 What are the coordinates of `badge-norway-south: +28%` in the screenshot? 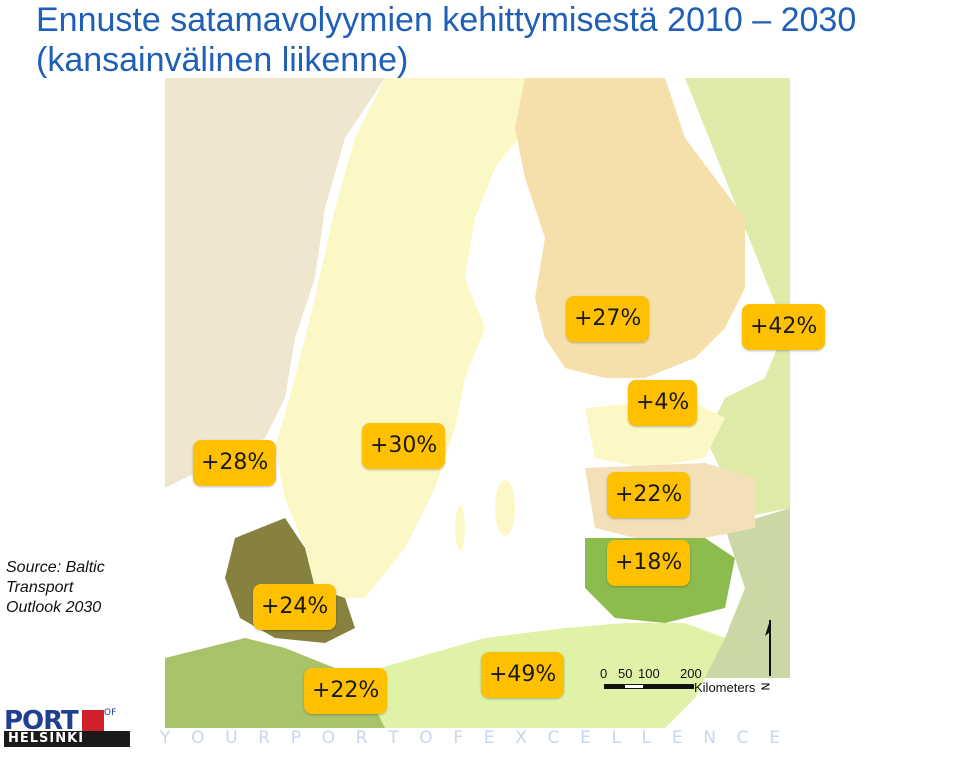 It's located at (235, 463).